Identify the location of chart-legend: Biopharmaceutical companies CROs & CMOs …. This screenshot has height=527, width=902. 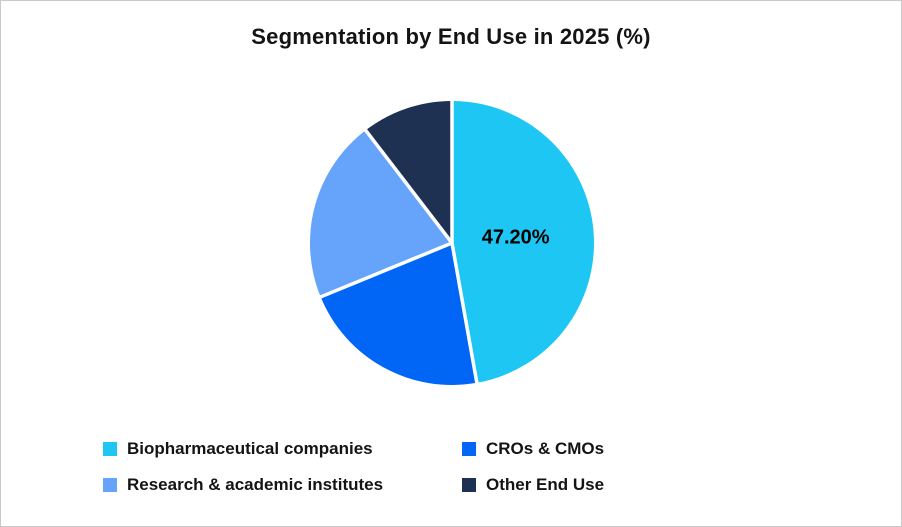
(353, 467).